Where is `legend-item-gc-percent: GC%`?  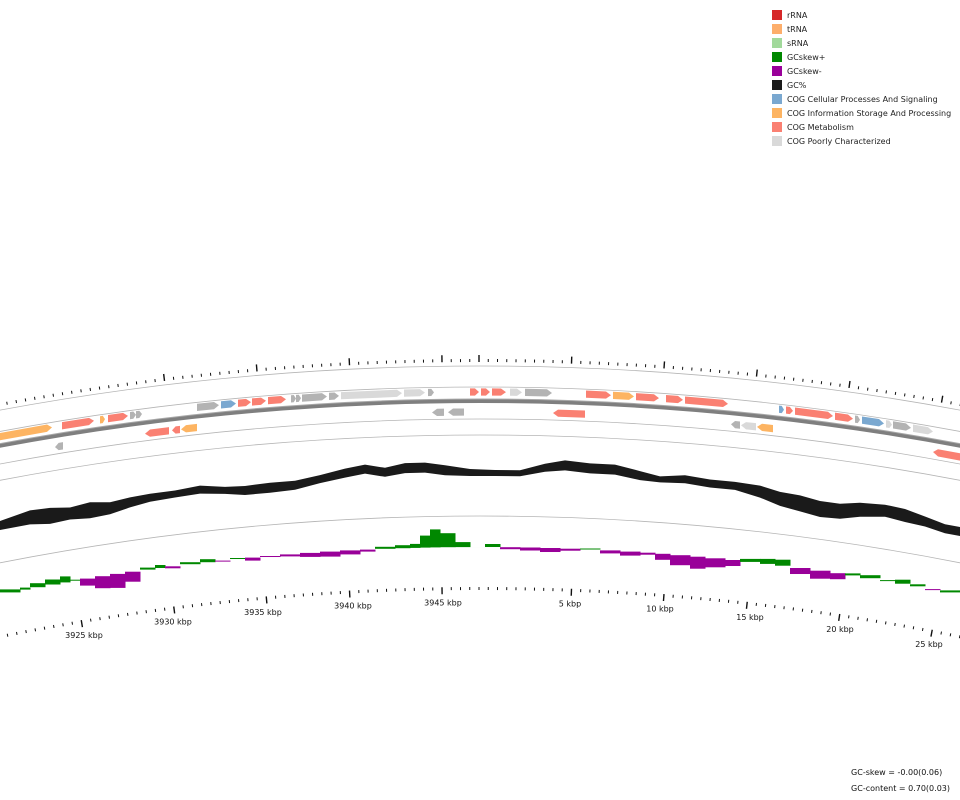
legend-item-gc-percent: GC% is located at coordinates (865, 85).